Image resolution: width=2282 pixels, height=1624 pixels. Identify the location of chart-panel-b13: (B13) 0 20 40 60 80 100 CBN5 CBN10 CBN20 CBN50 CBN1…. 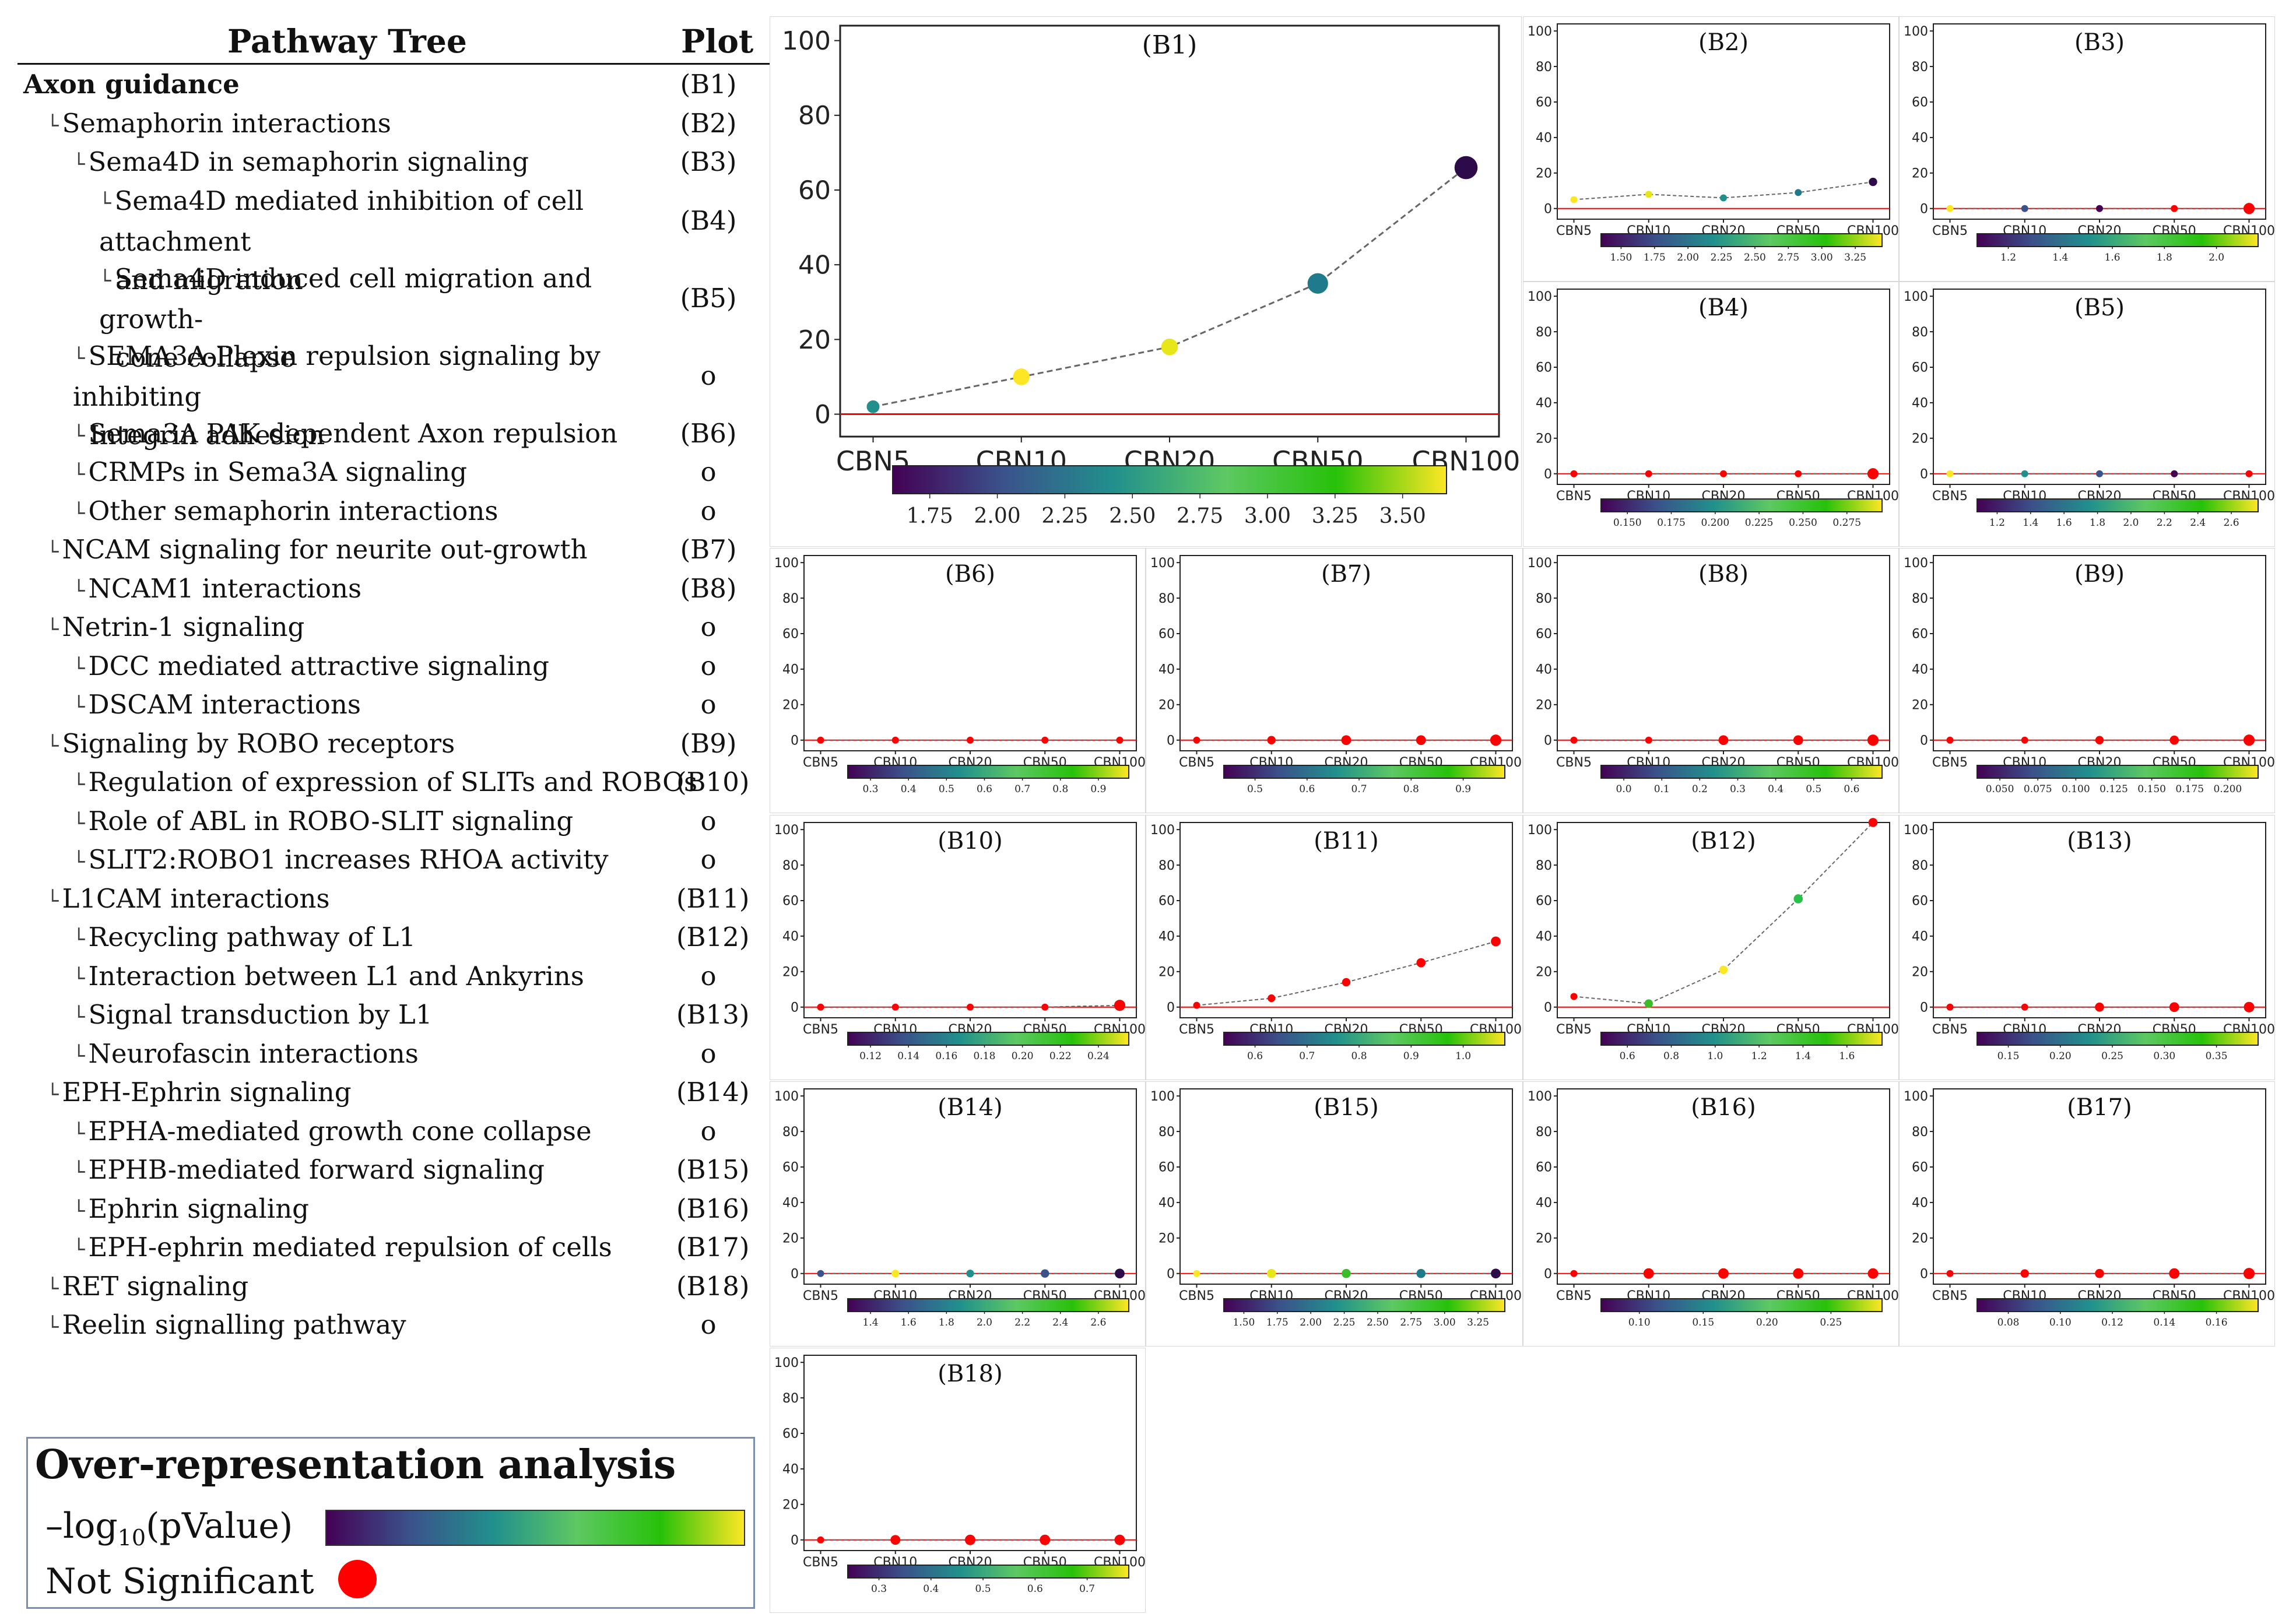
(2087, 947).